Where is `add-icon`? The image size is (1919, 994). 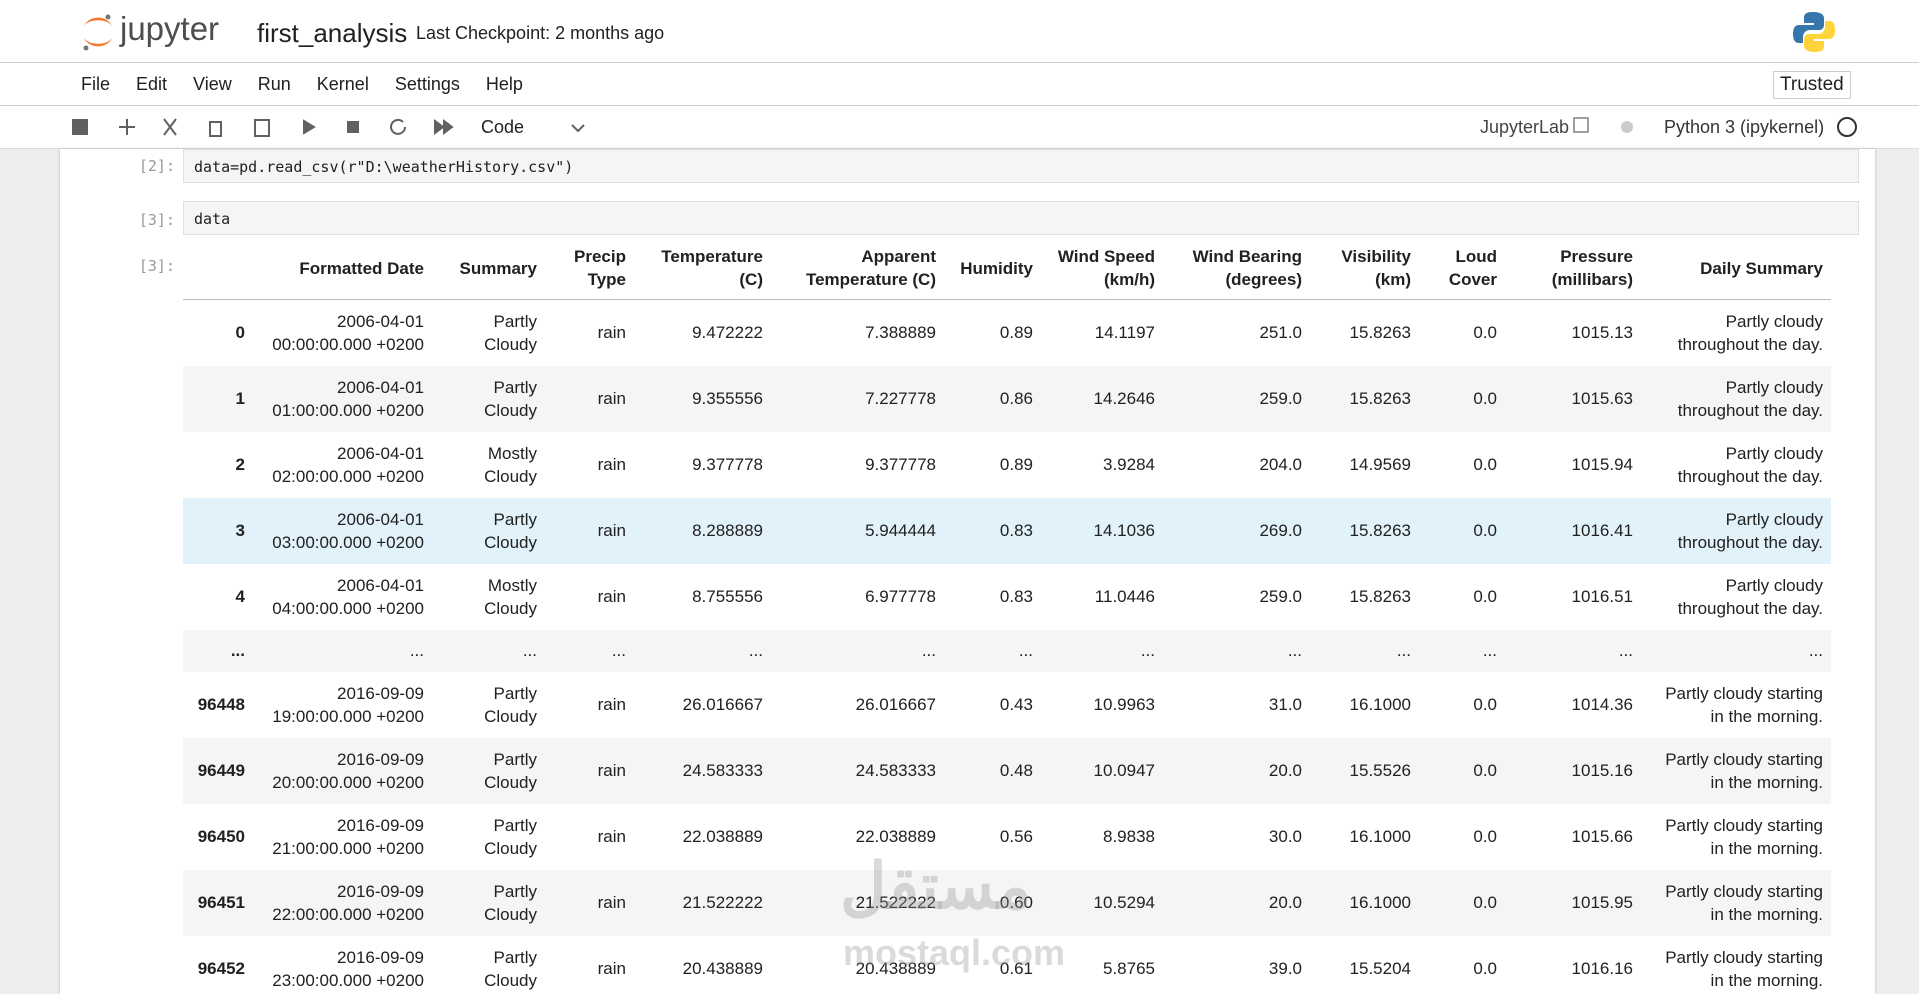 add-icon is located at coordinates (127, 127).